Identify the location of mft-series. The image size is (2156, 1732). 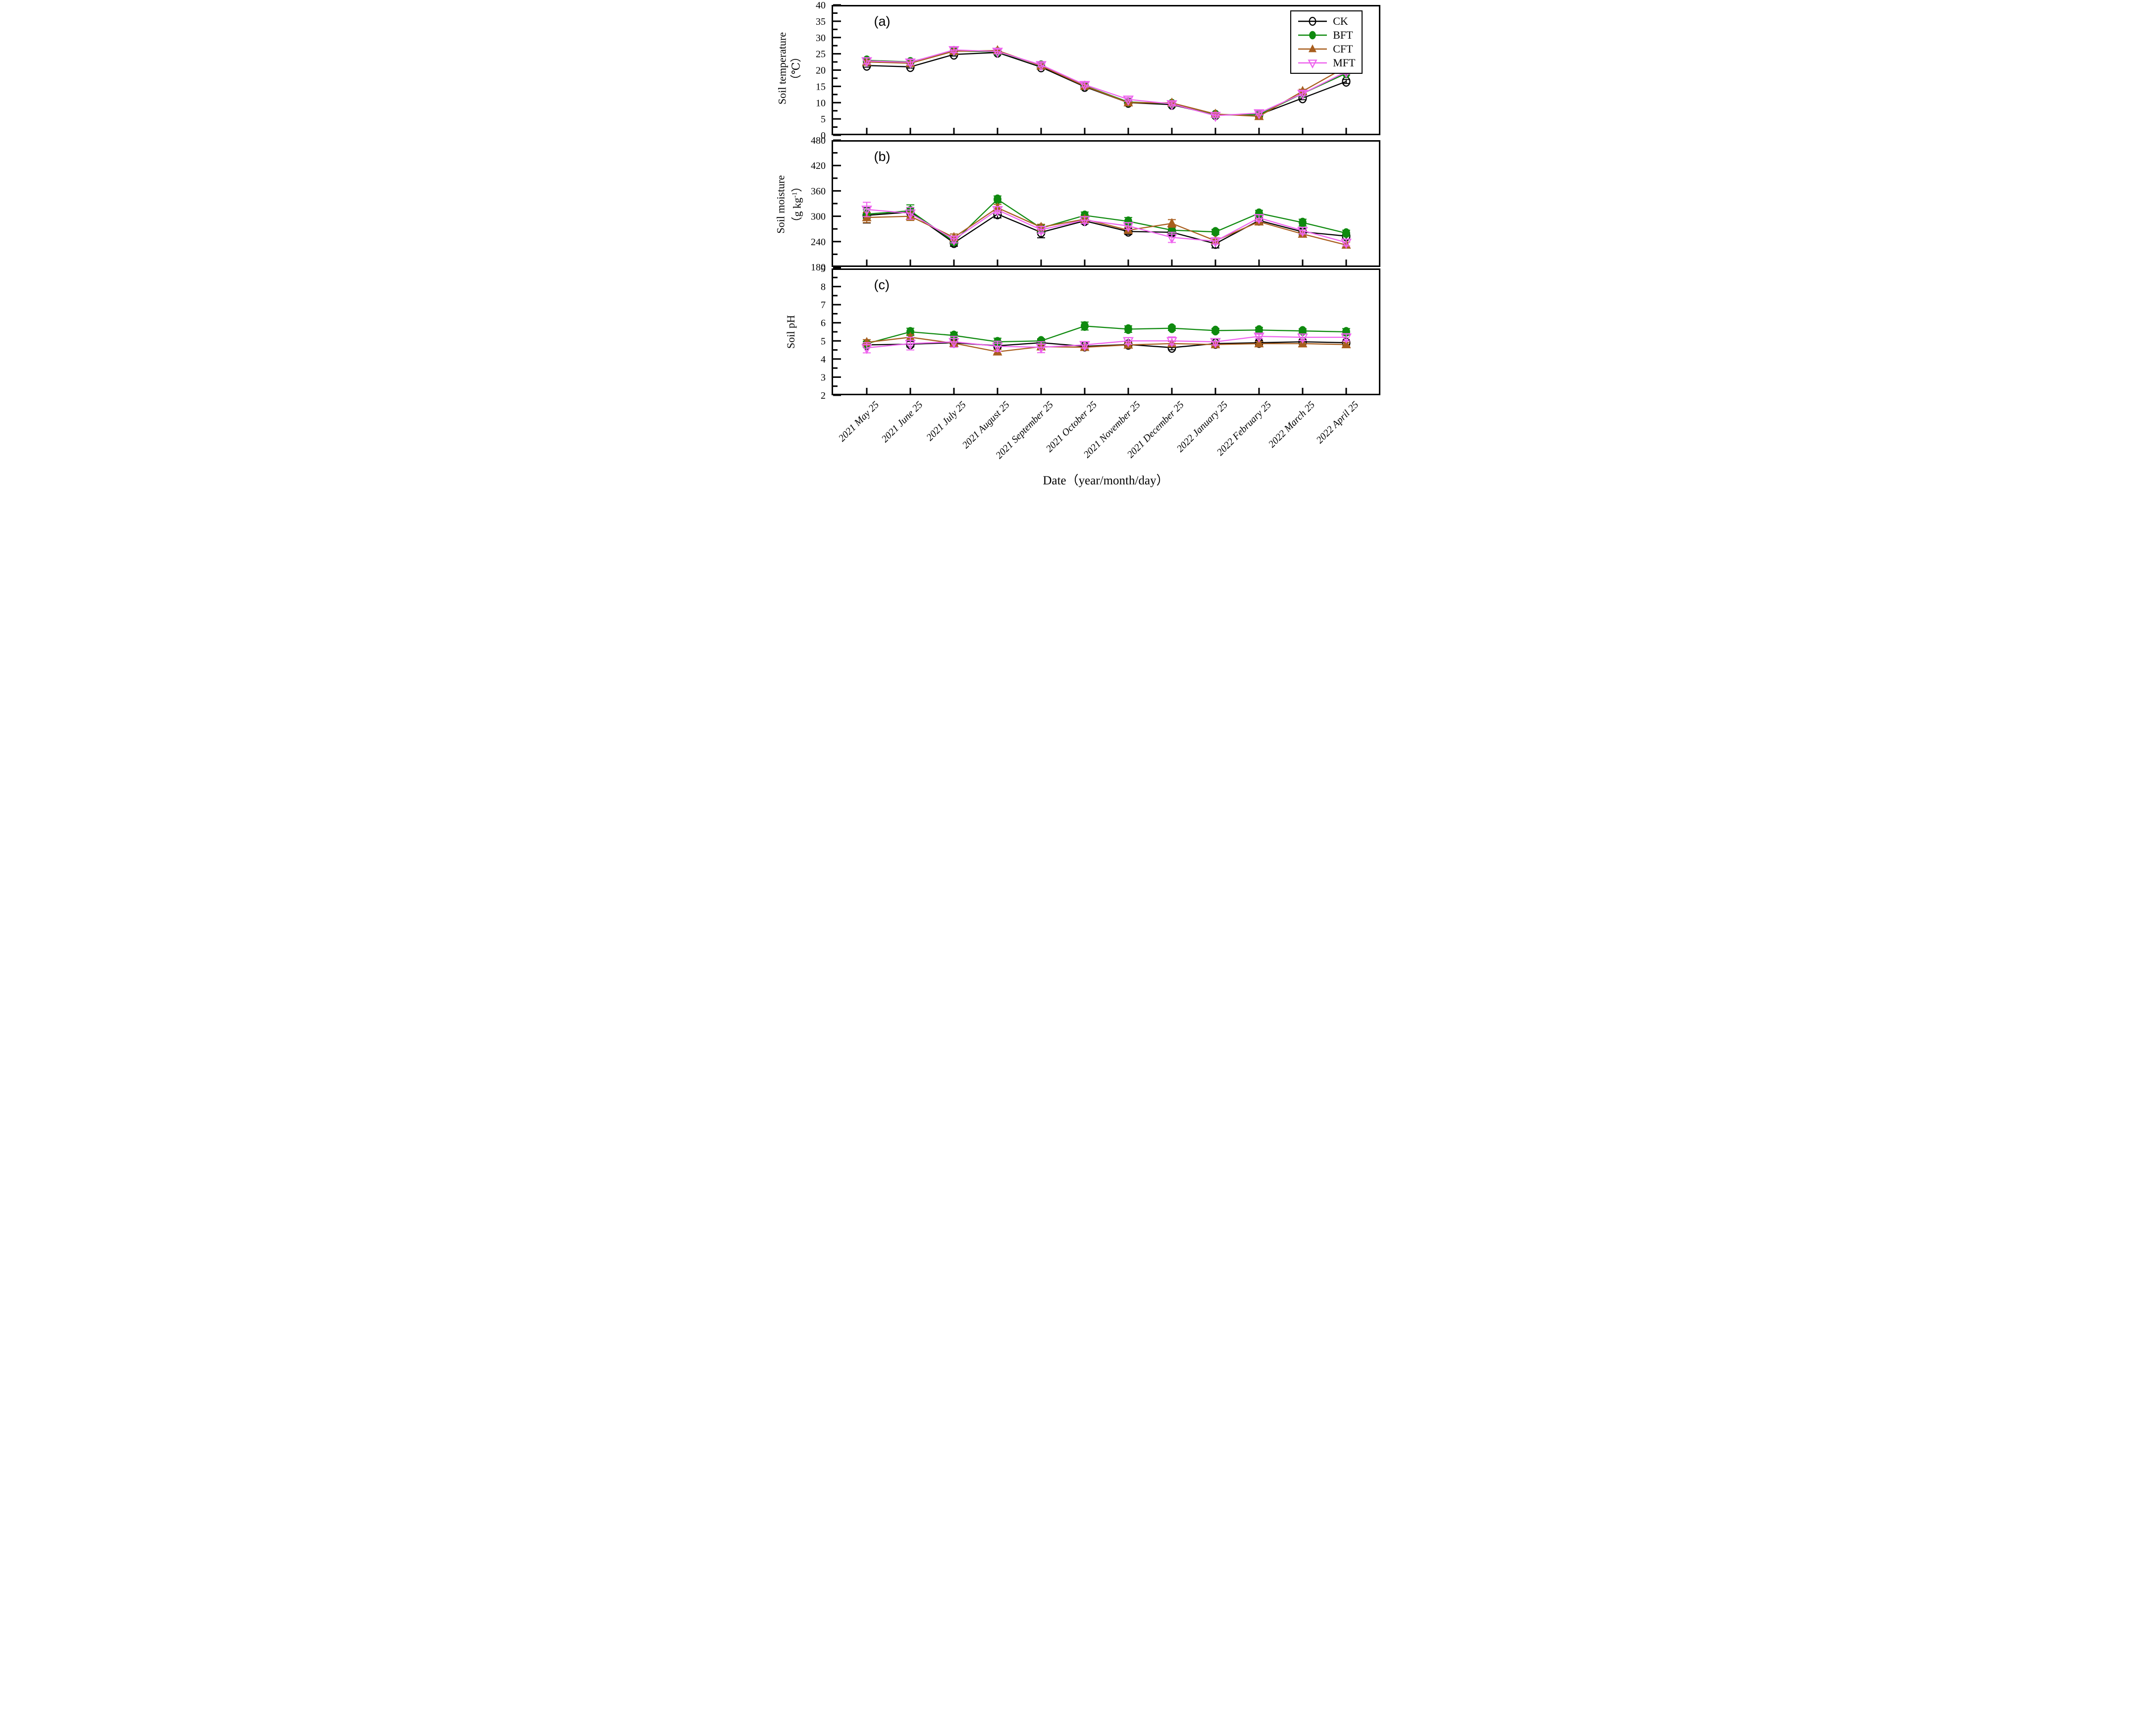
(1106, 84).